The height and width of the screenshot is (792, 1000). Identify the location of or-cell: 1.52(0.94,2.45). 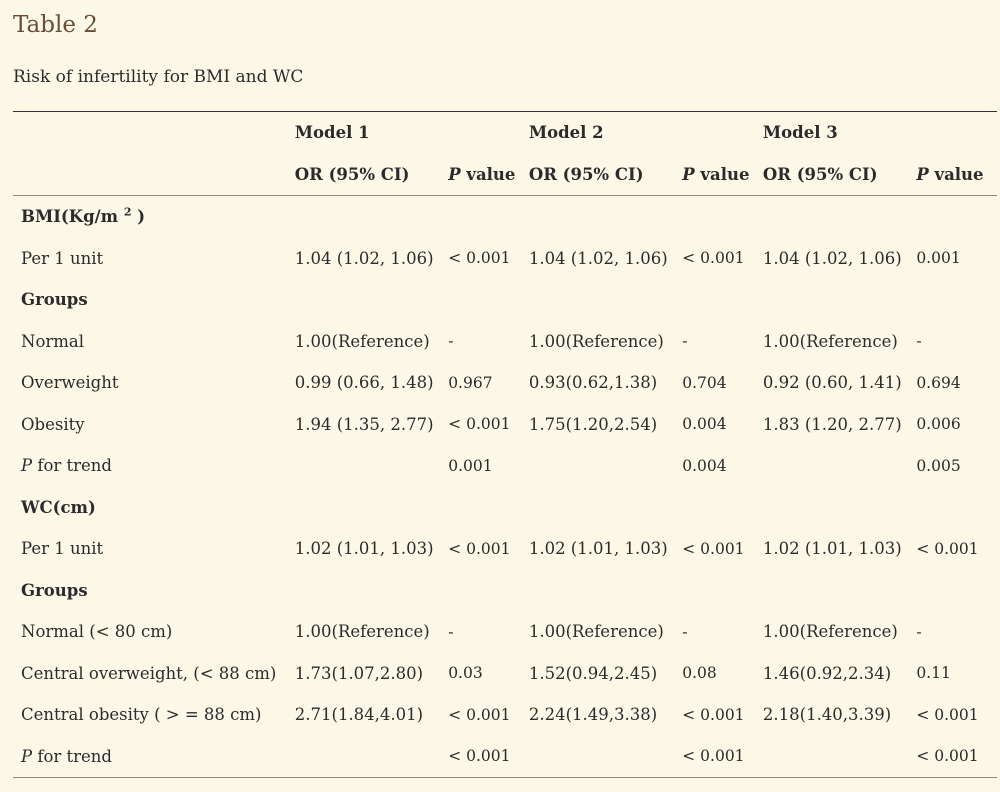
(593, 673).